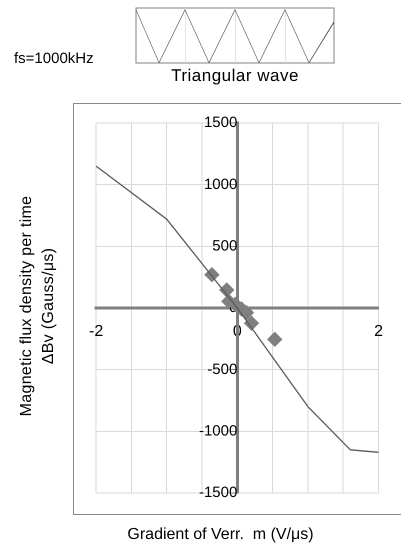 This screenshot has width=401, height=555. I want to click on y-tick-label: 1500, so click(221, 123).